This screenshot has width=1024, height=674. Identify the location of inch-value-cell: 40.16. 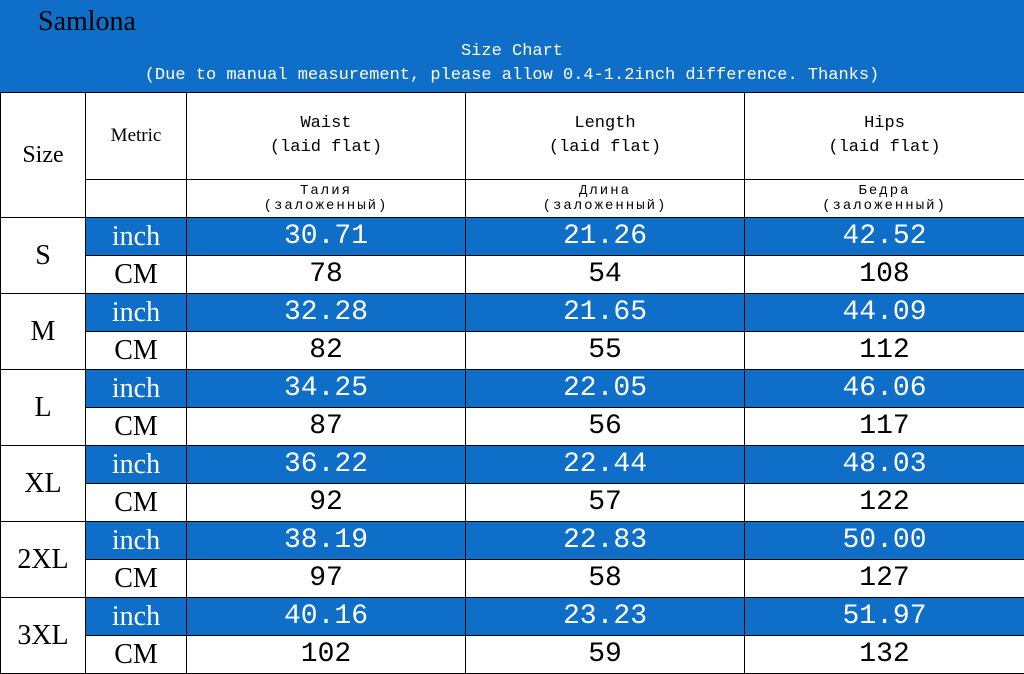
(326, 617).